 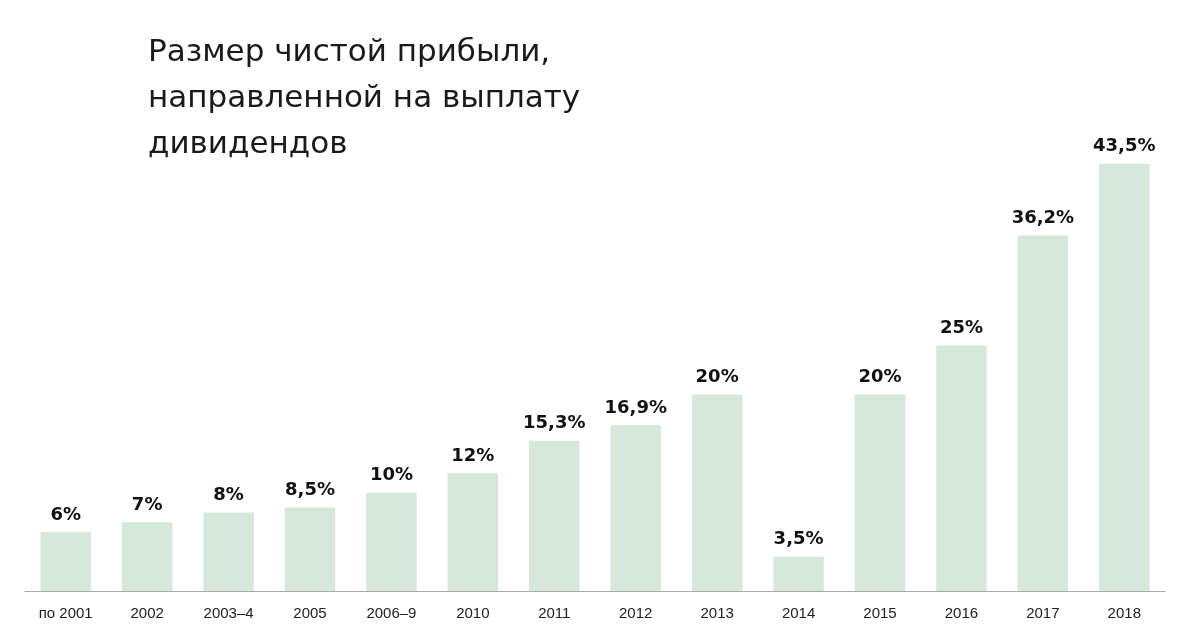 I want to click on data-label: 8%, so click(x=228, y=493).